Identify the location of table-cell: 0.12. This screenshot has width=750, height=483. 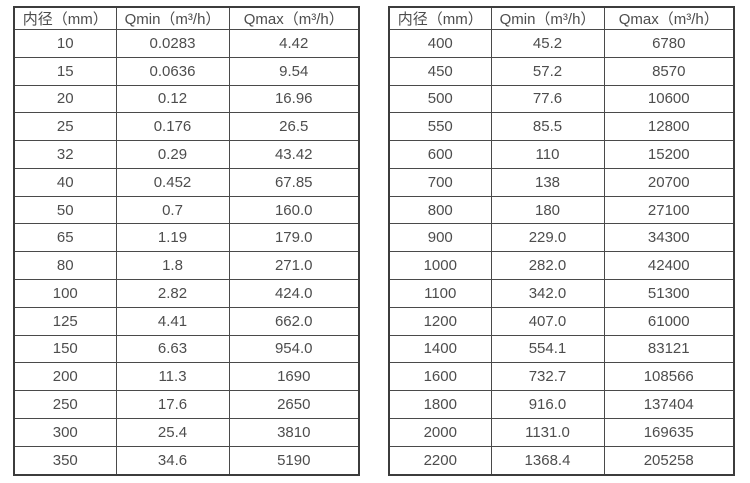
(172, 99).